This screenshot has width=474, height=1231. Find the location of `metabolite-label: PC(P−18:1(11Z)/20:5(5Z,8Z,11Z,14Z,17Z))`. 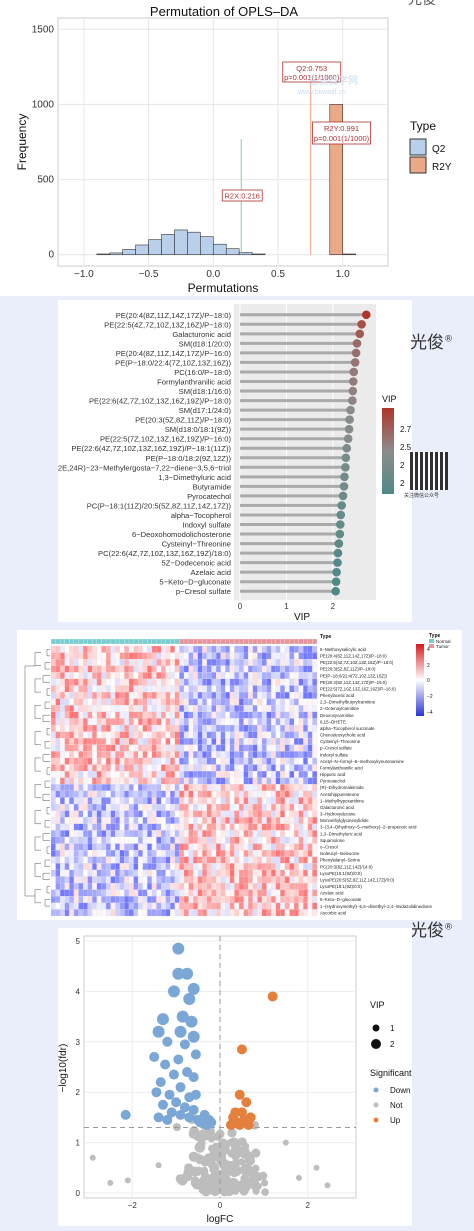

metabolite-label: PC(P−18:1(11Z)/20:5(5Z,8Z,11Z,14Z,17Z)) is located at coordinates (159, 505).